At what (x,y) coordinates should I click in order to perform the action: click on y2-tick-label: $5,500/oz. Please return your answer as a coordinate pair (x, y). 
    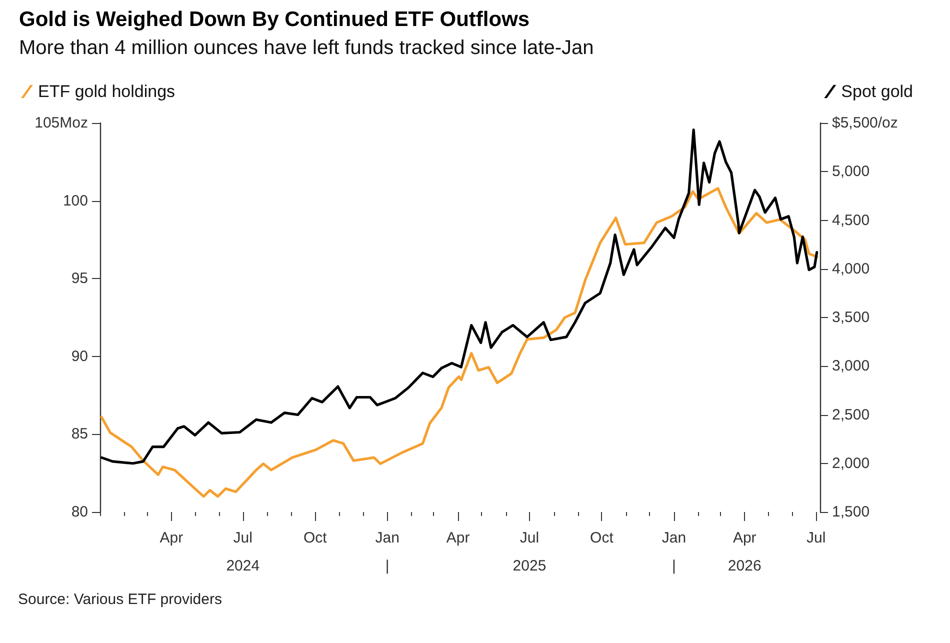
    Looking at the image, I should click on (865, 123).